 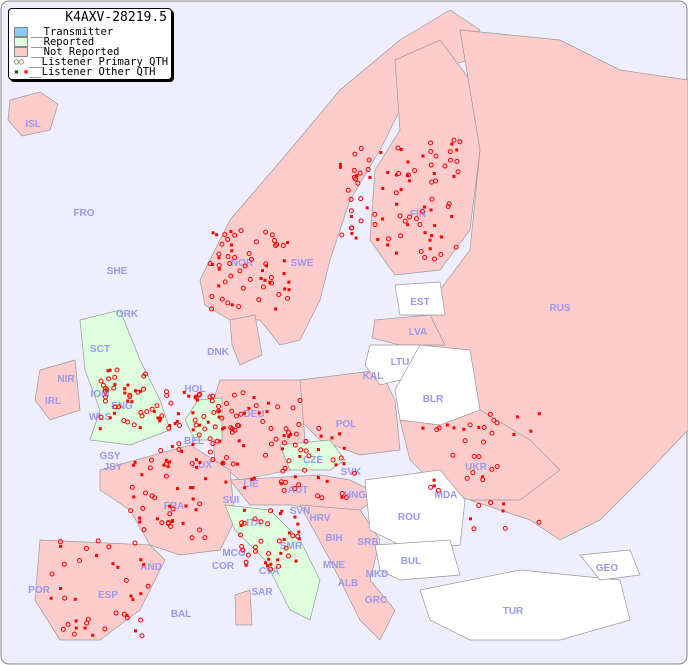 What do you see at coordinates (99, 62) in the screenshot?
I see `legend-label: __Listener Primary QTH` at bounding box center [99, 62].